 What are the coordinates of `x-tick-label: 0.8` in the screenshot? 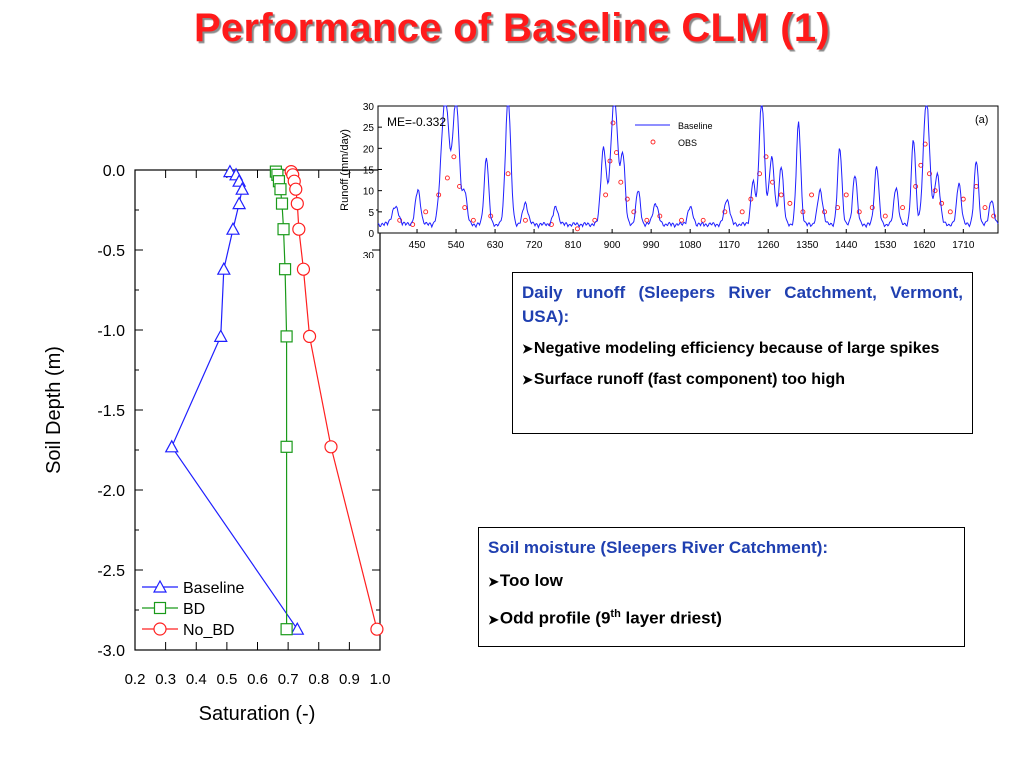 It's located at (318, 679).